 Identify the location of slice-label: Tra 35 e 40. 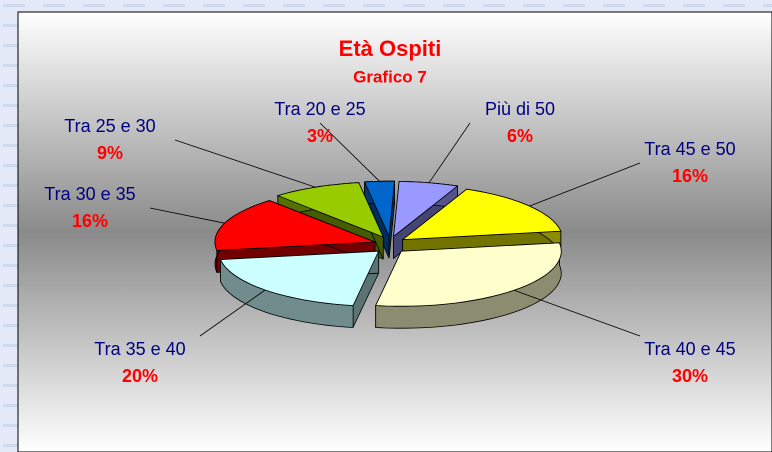
(139, 349).